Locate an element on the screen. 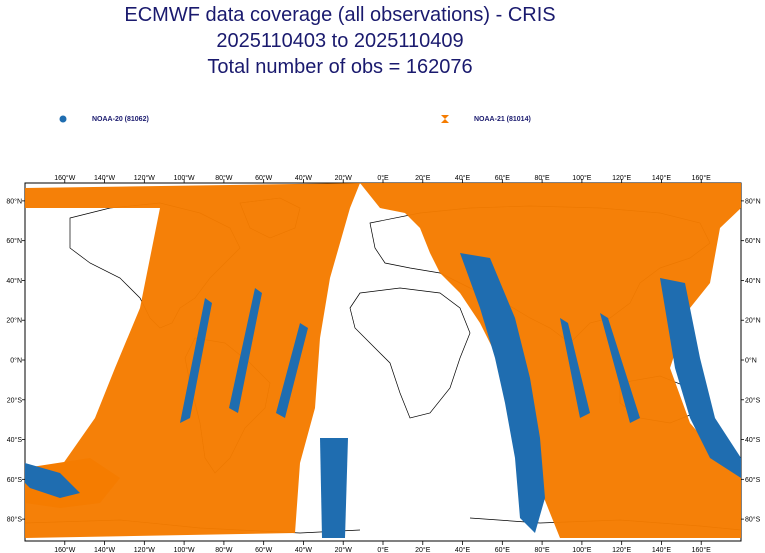 The height and width of the screenshot is (553, 765). legend-label-noaa21: NOAA-21 (81014) is located at coordinates (502, 119).